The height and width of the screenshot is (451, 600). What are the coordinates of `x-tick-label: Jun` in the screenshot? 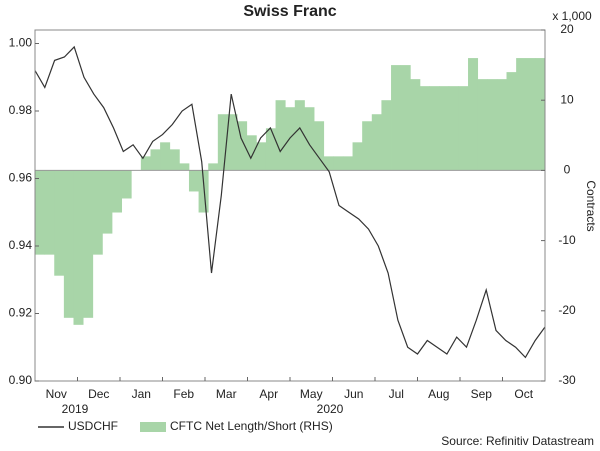 It's located at (353, 394).